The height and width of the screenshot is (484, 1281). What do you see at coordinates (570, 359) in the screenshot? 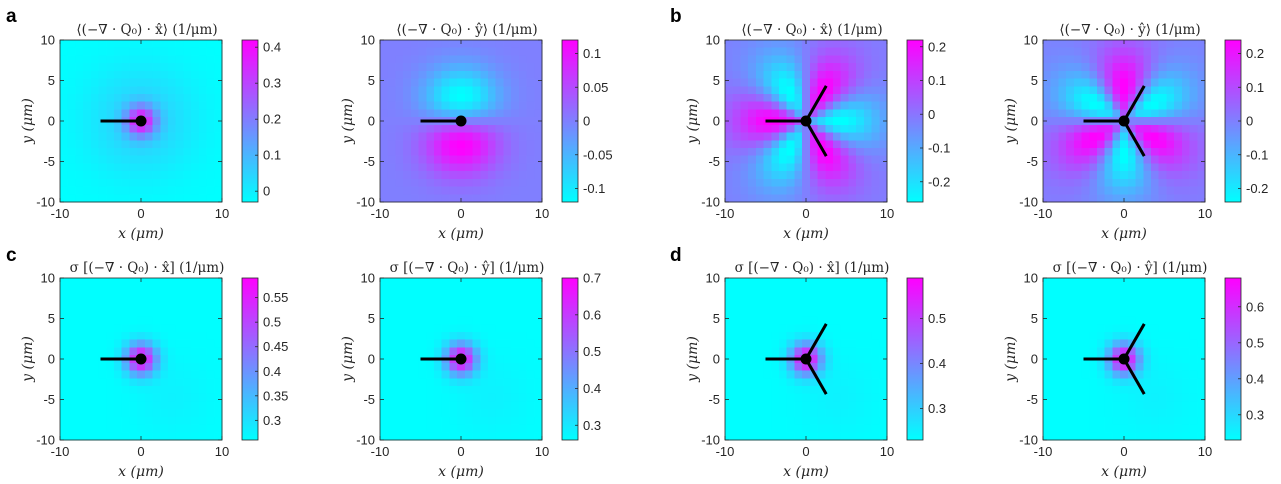
I see `colorbar` at bounding box center [570, 359].